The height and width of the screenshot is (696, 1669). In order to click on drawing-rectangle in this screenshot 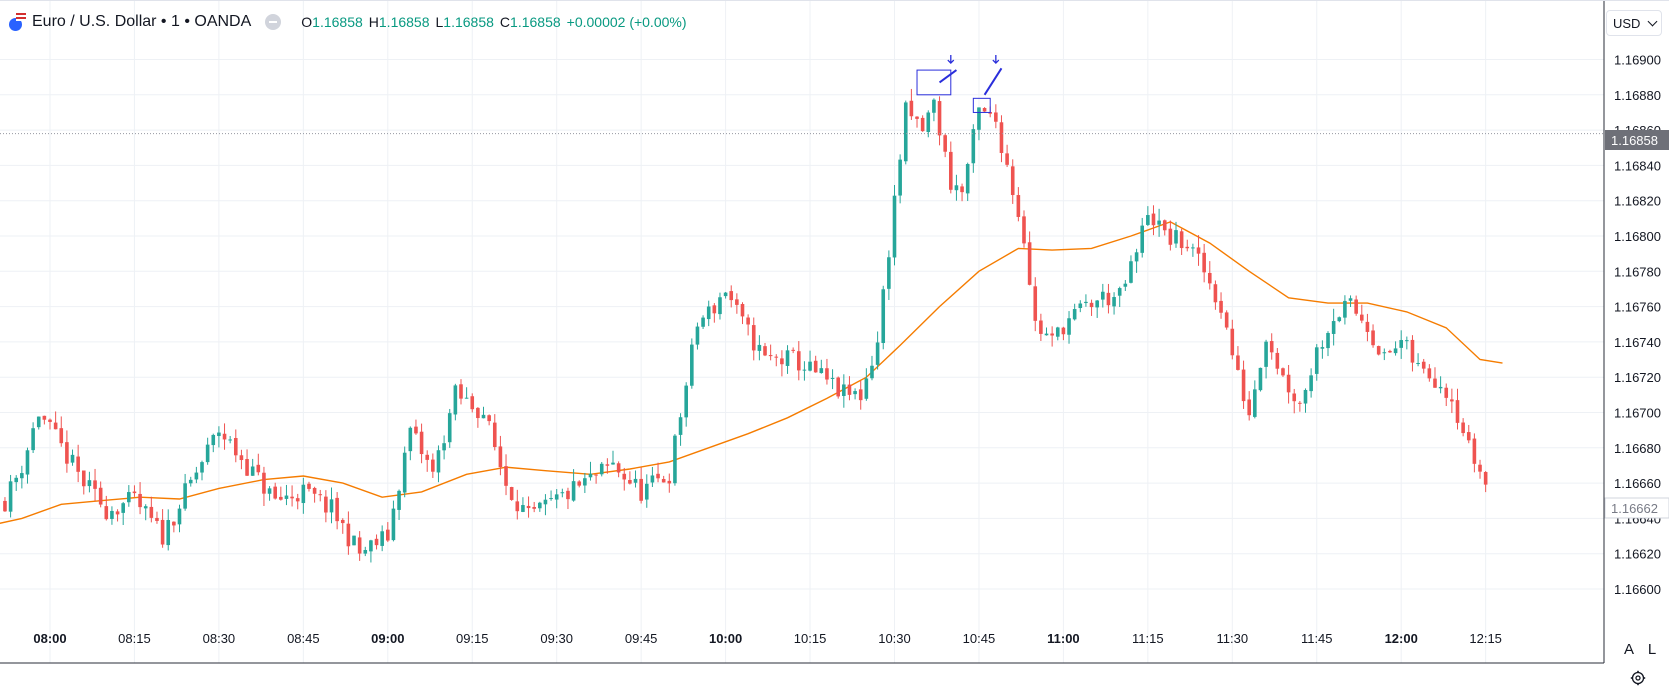, I will do `click(934, 82)`.